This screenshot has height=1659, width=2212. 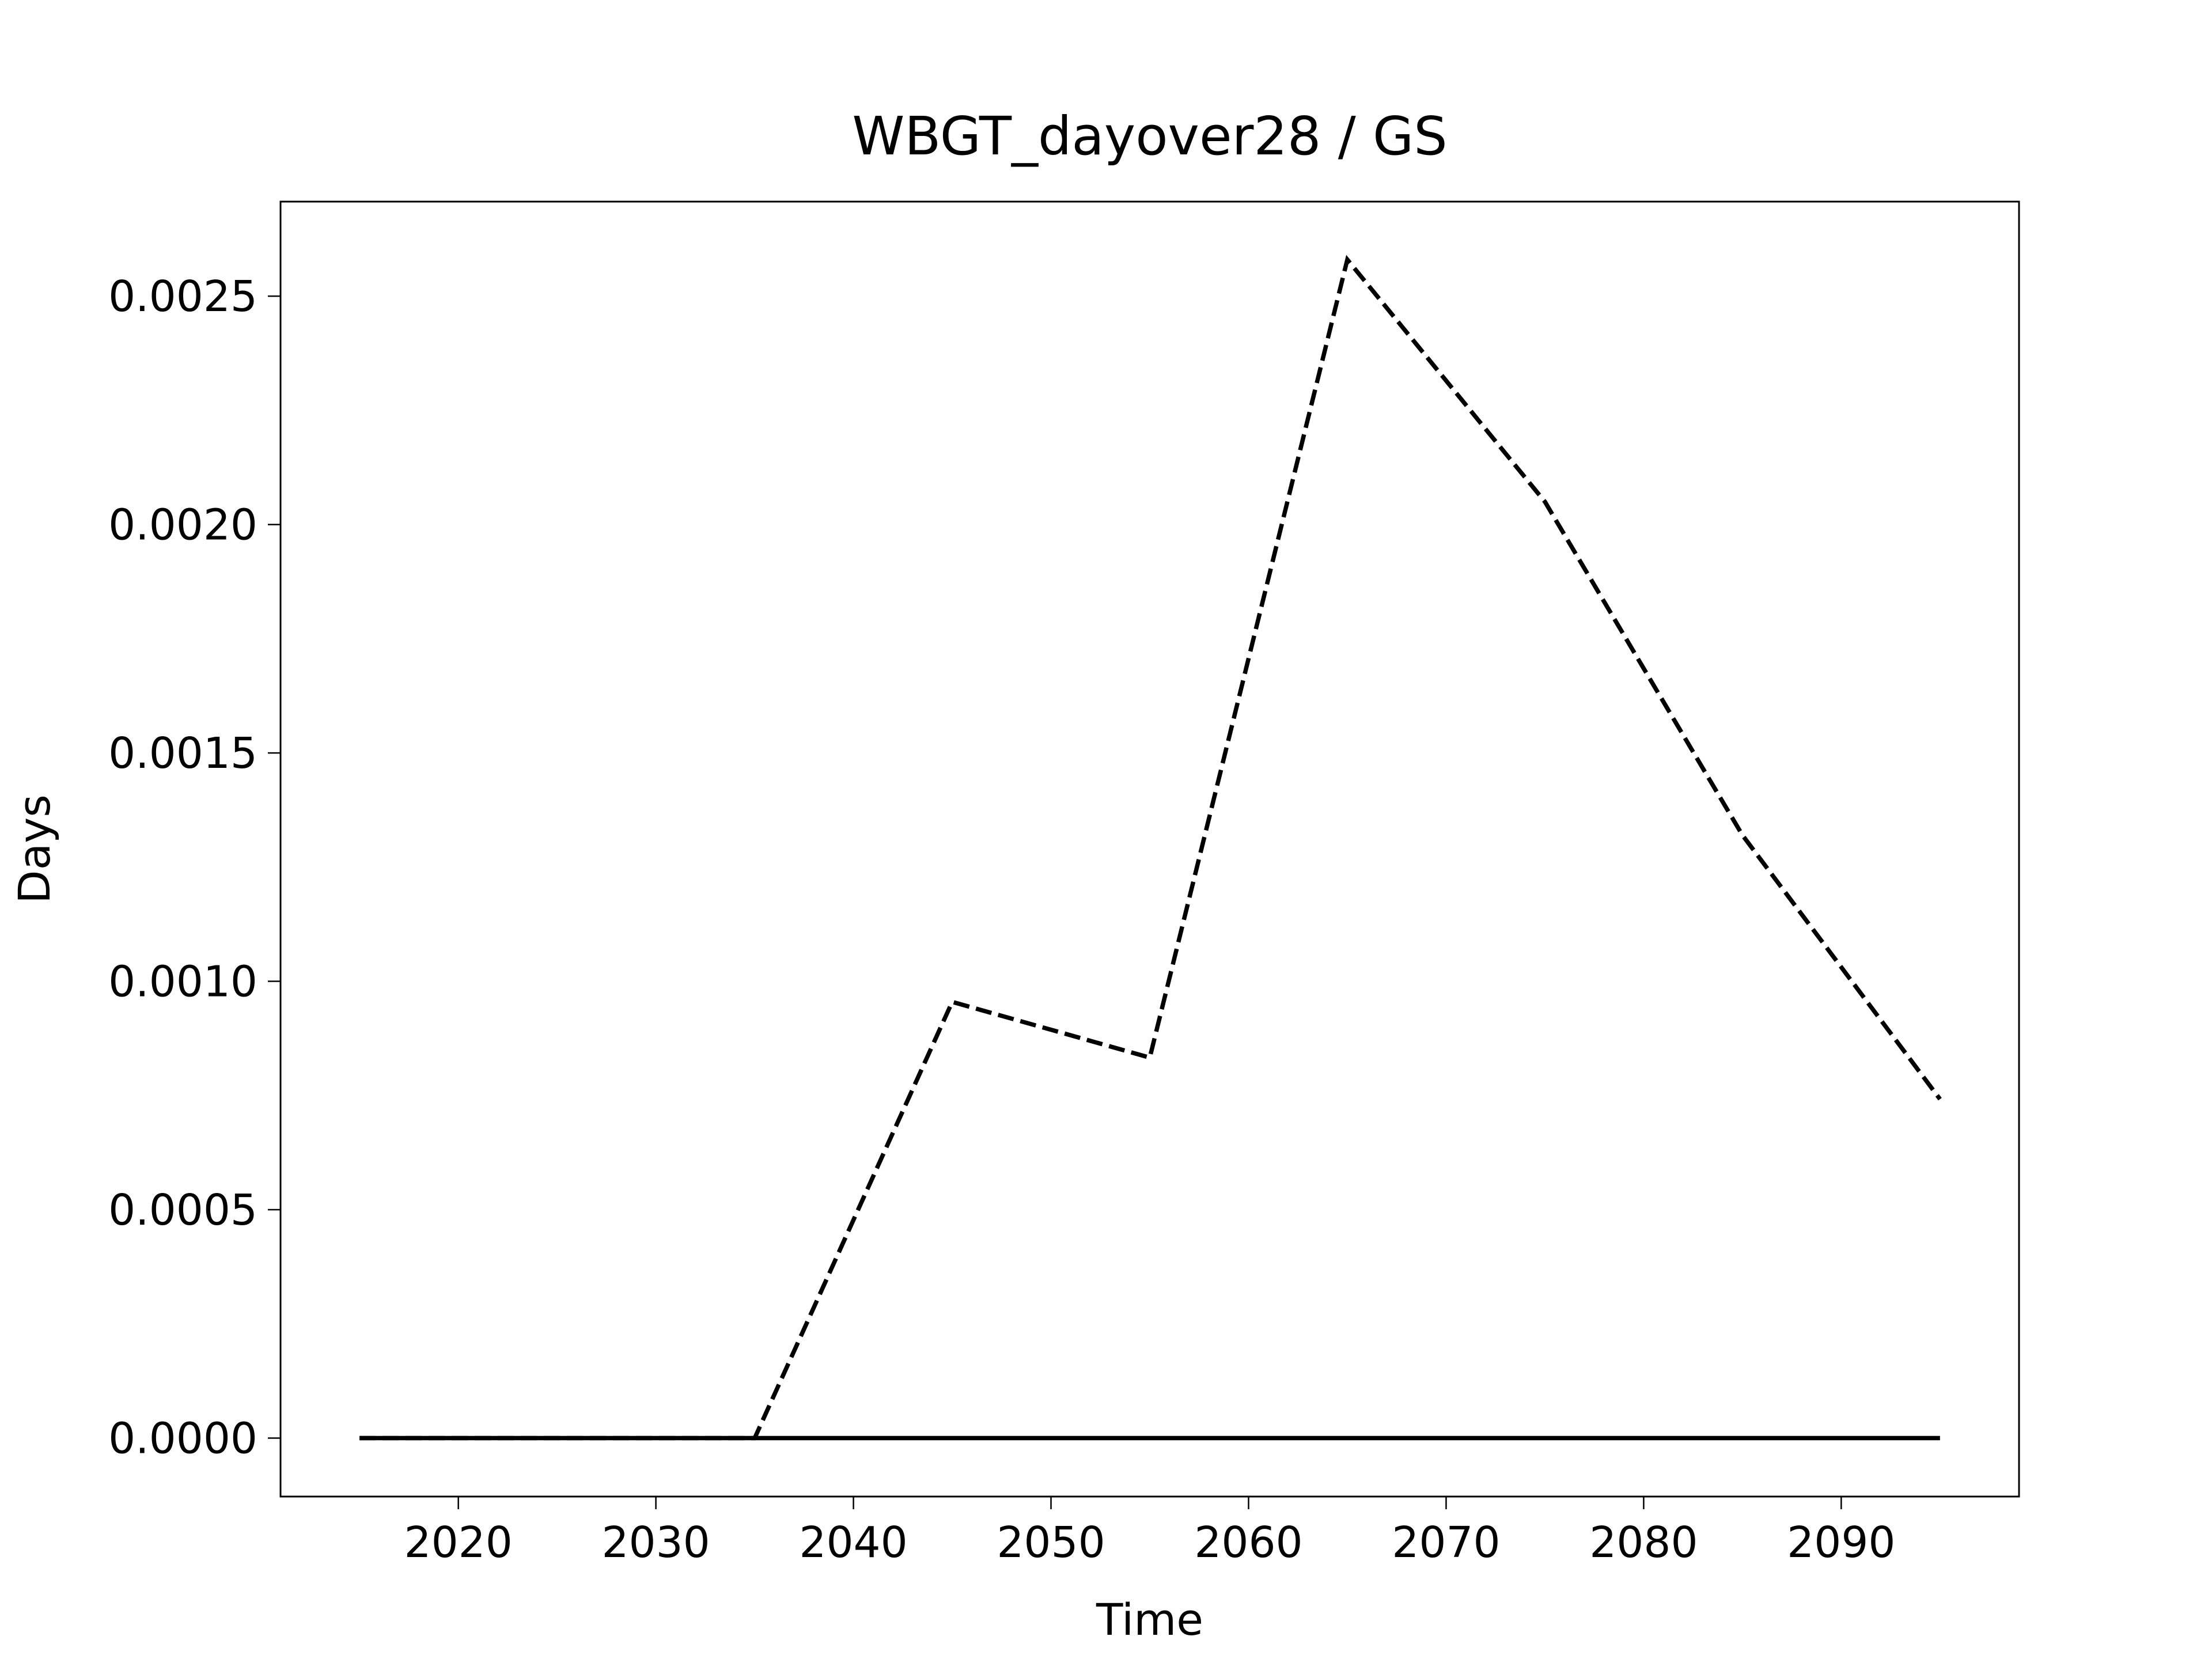 I want to click on y-tick-label: 0.0010, so click(x=182, y=982).